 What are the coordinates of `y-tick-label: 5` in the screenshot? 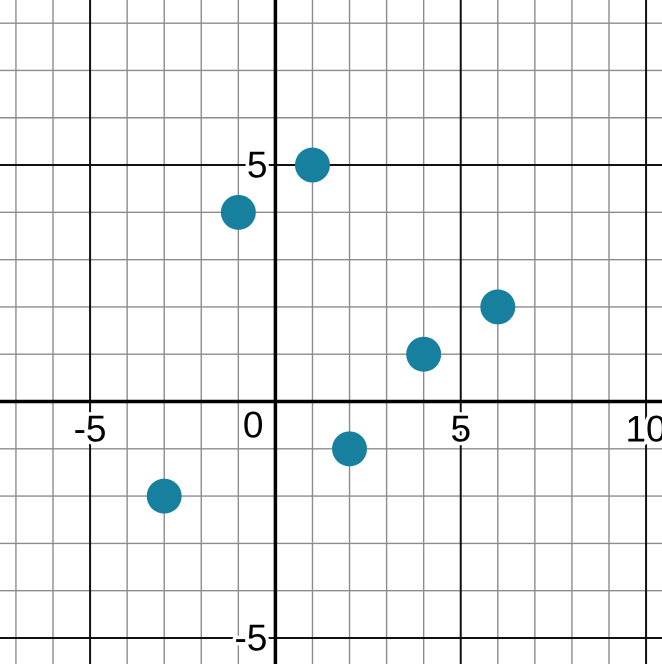 It's located at (257, 165).